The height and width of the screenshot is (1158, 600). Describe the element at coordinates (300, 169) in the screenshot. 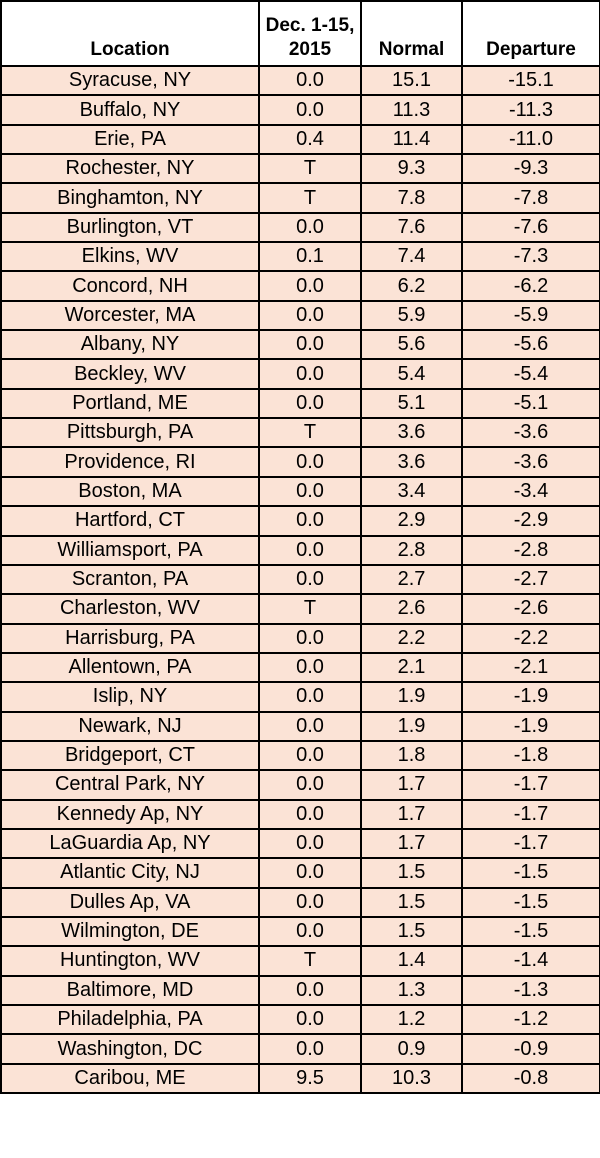

I see `table-row: Rochester, NY T 9.3 -9.3` at that location.